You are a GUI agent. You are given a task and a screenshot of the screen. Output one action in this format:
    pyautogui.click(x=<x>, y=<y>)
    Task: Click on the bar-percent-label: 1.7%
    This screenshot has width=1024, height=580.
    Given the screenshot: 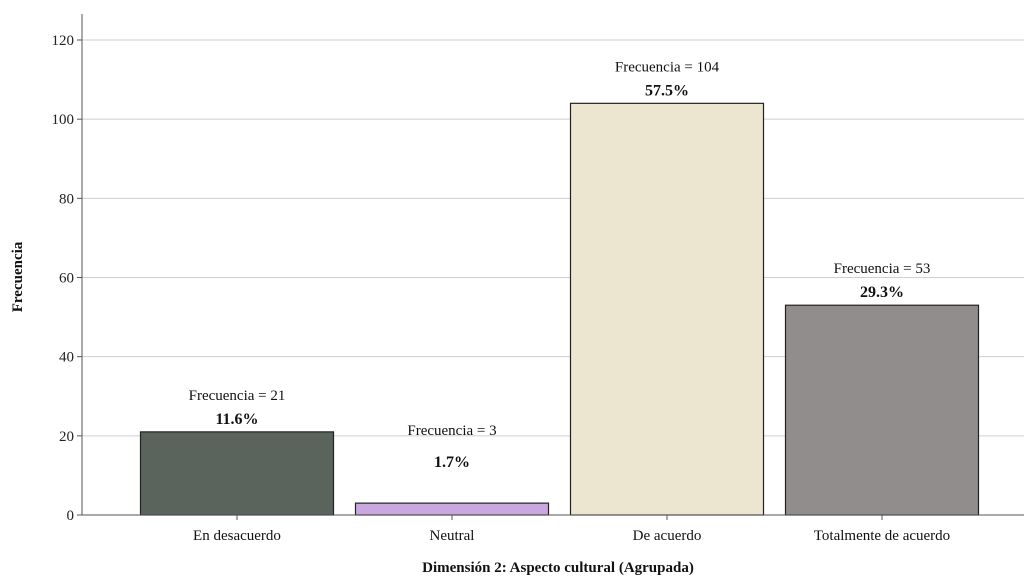 What is the action you would take?
    pyautogui.click(x=452, y=462)
    